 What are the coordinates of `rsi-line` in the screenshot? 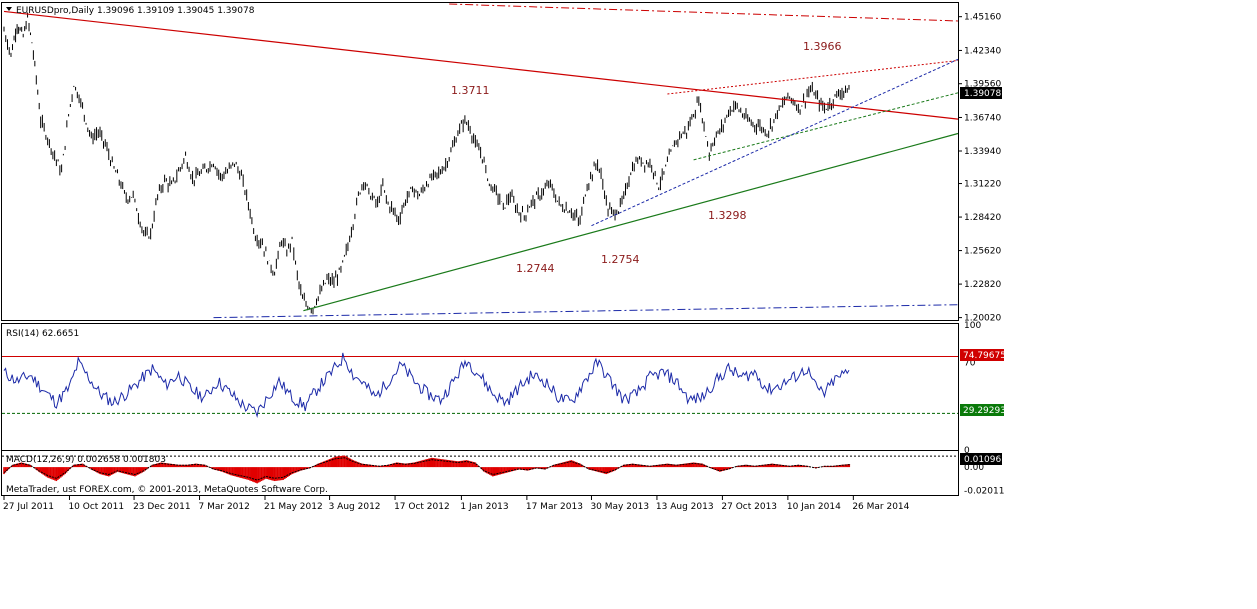 It's located at (426, 385).